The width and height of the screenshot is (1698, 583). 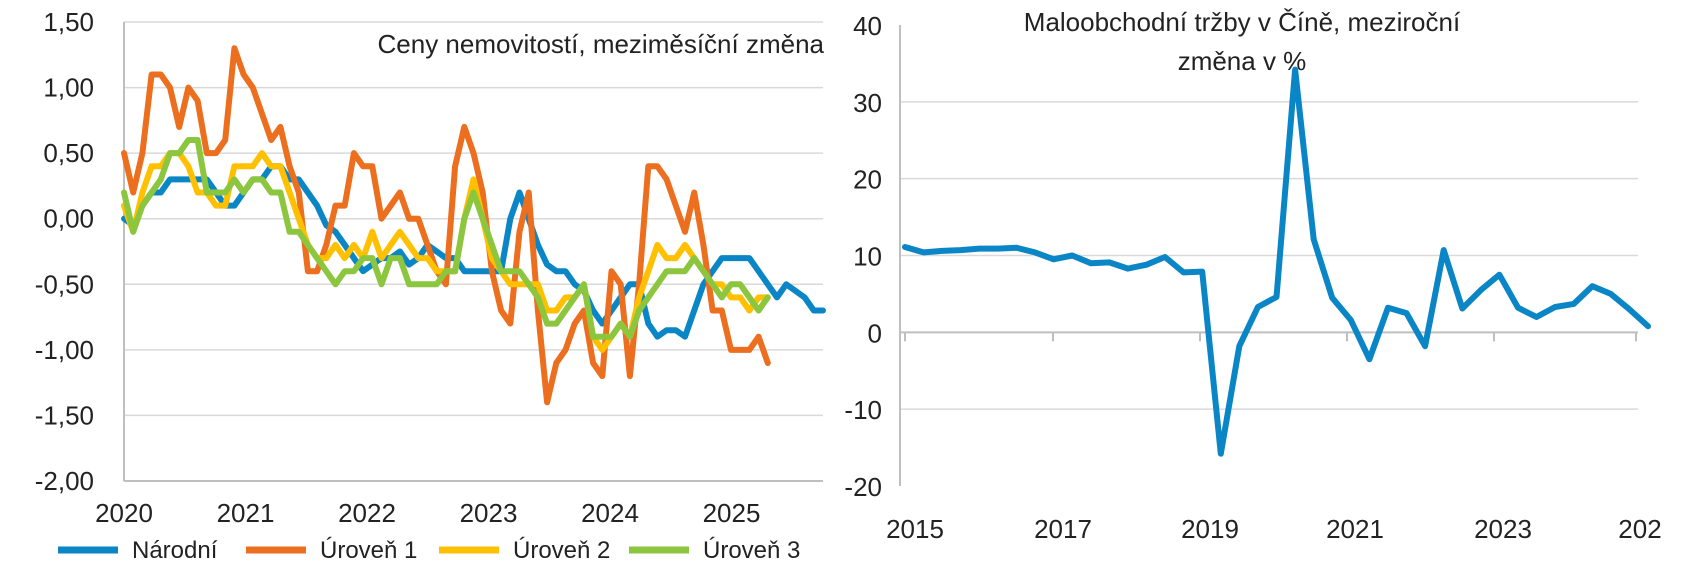 What do you see at coordinates (1274, 529) in the screenshot?
I see `right-x-tick-labels: 2015 2017 2019 2021 2023 202` at bounding box center [1274, 529].